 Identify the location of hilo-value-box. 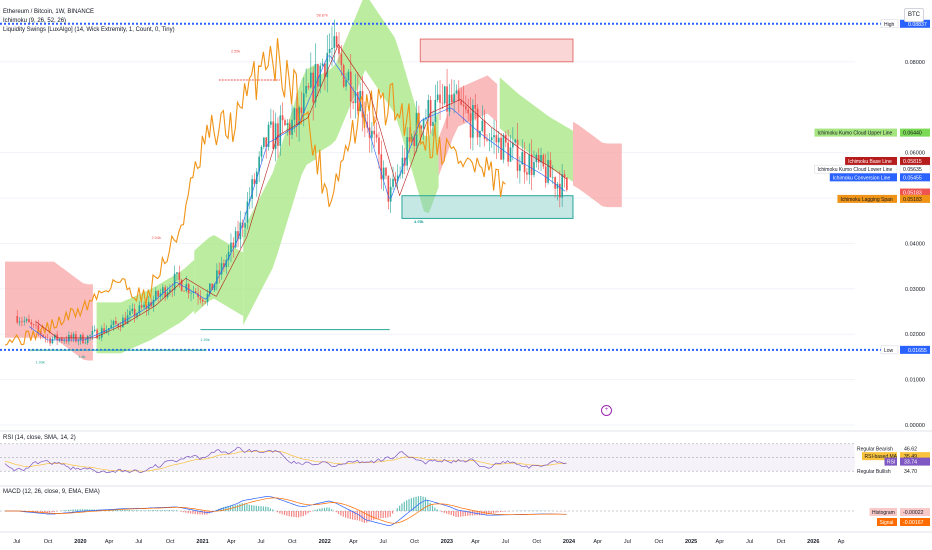
(915, 23).